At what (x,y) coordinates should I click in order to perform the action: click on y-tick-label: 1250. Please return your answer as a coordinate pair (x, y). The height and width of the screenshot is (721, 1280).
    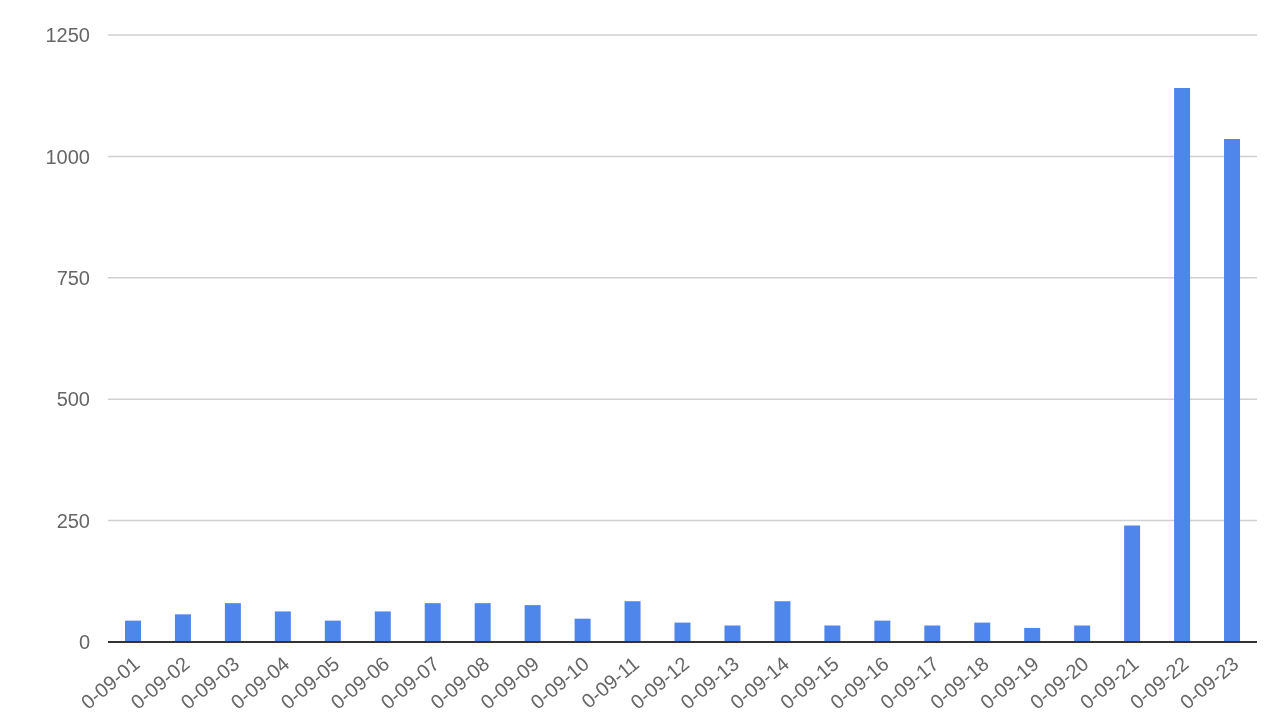
    Looking at the image, I should click on (67, 35).